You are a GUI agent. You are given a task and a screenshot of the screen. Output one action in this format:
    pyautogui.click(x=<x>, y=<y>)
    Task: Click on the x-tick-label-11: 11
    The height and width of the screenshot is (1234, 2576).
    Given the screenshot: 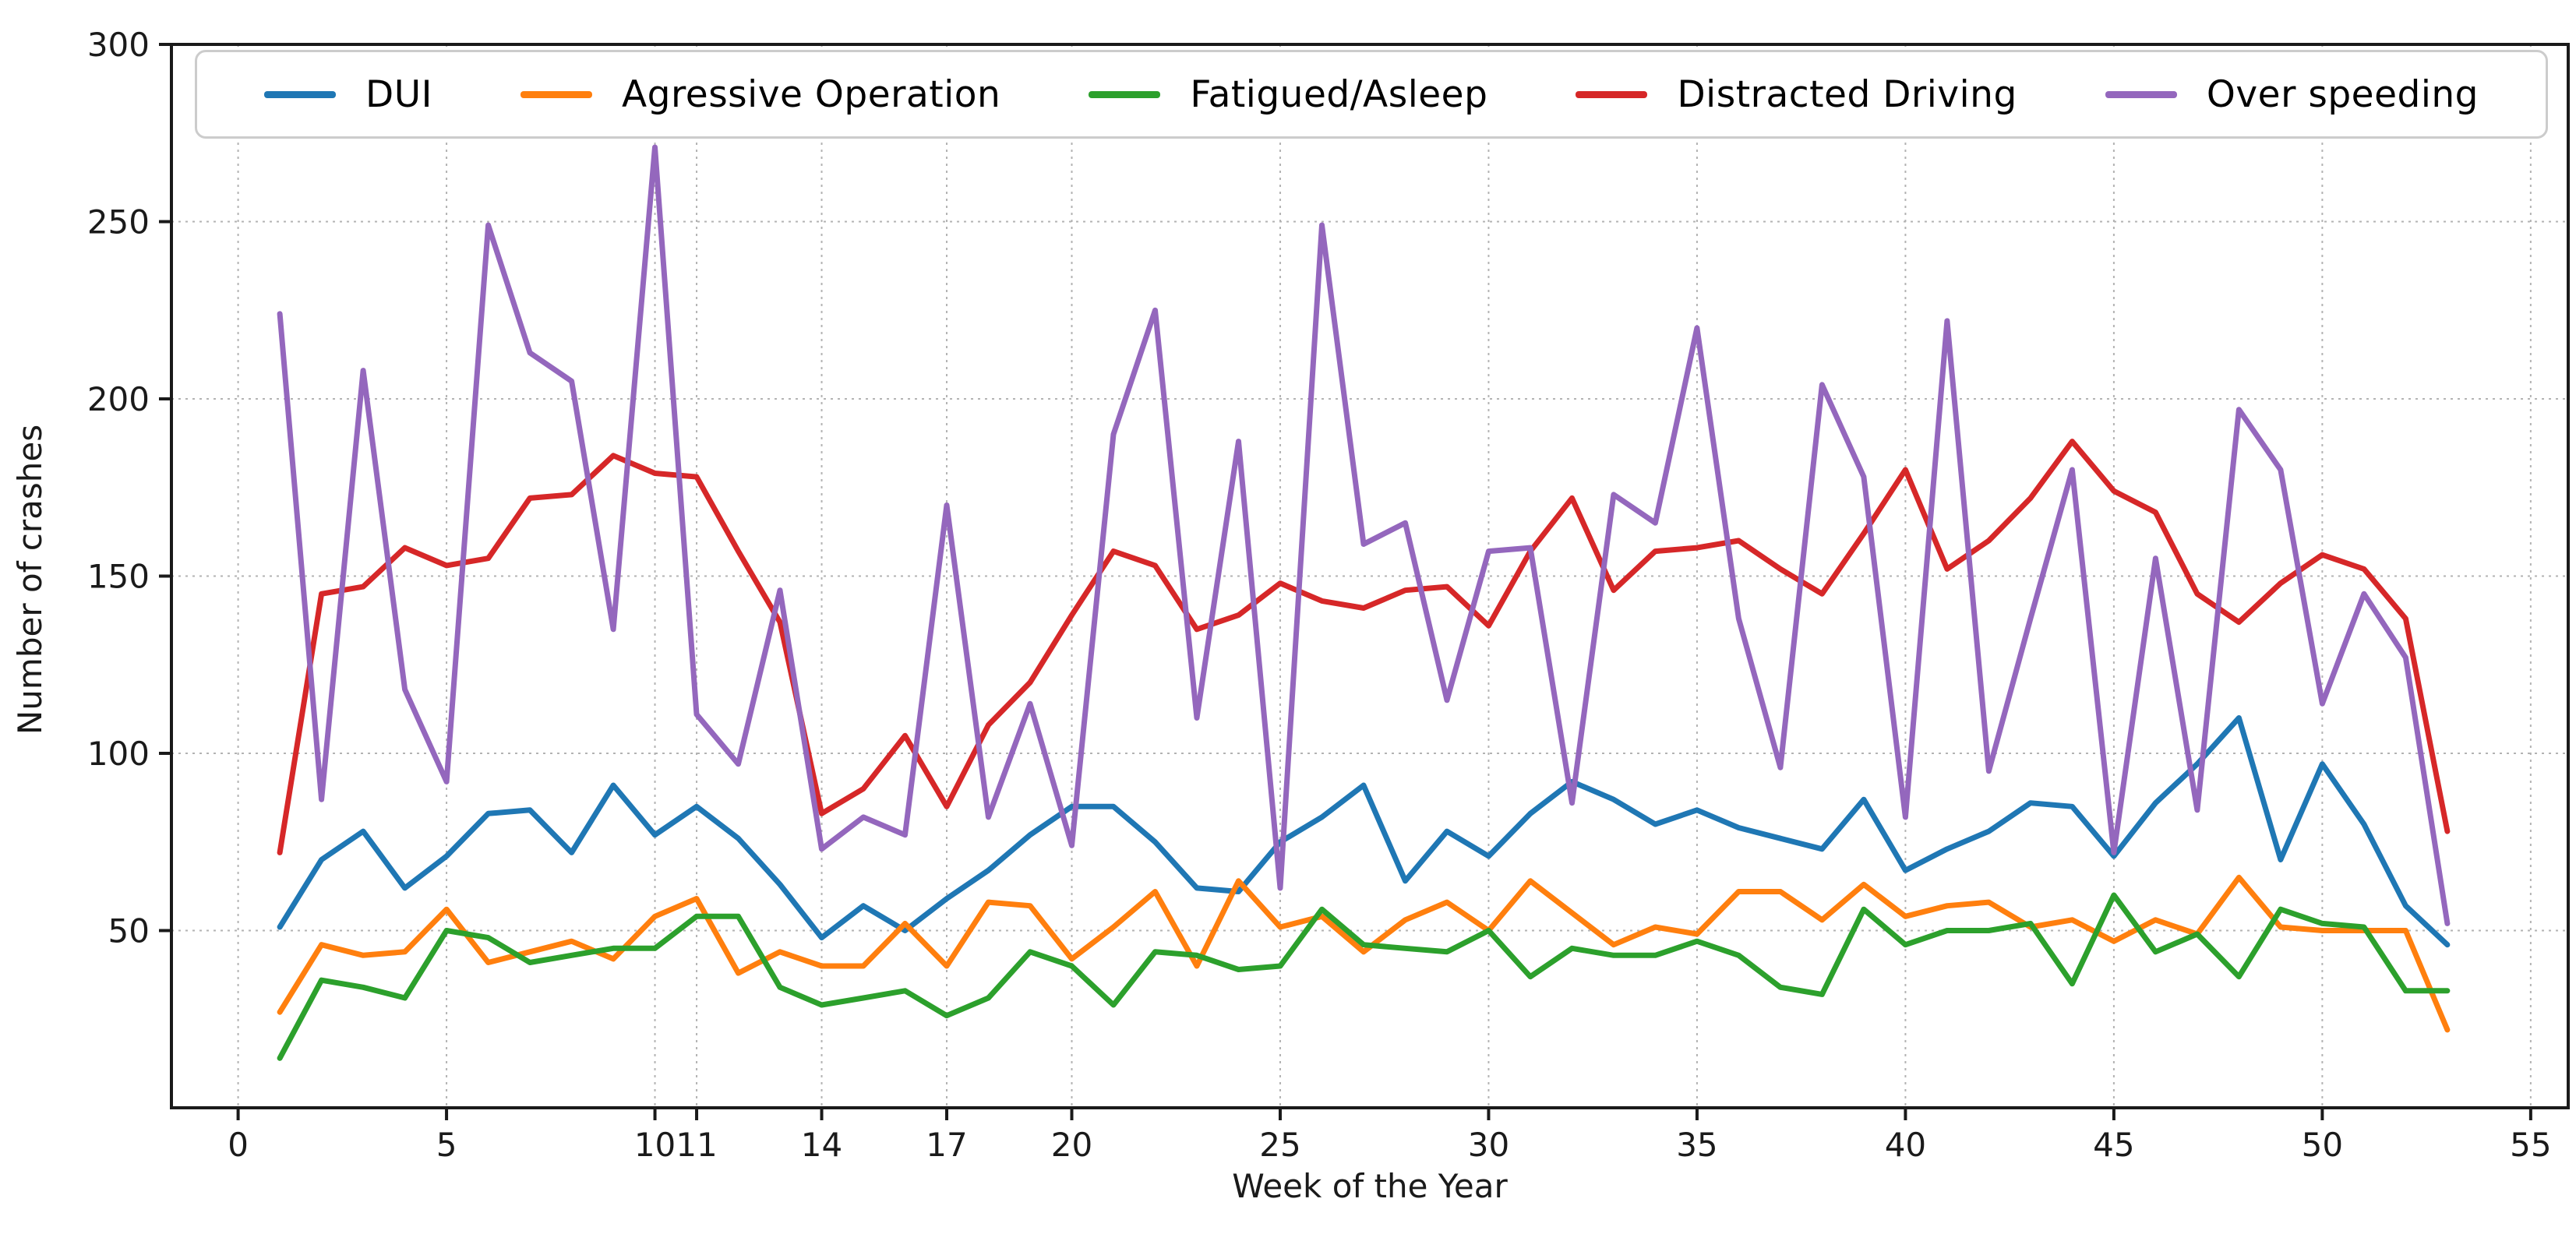 What is the action you would take?
    pyautogui.click(x=696, y=1145)
    